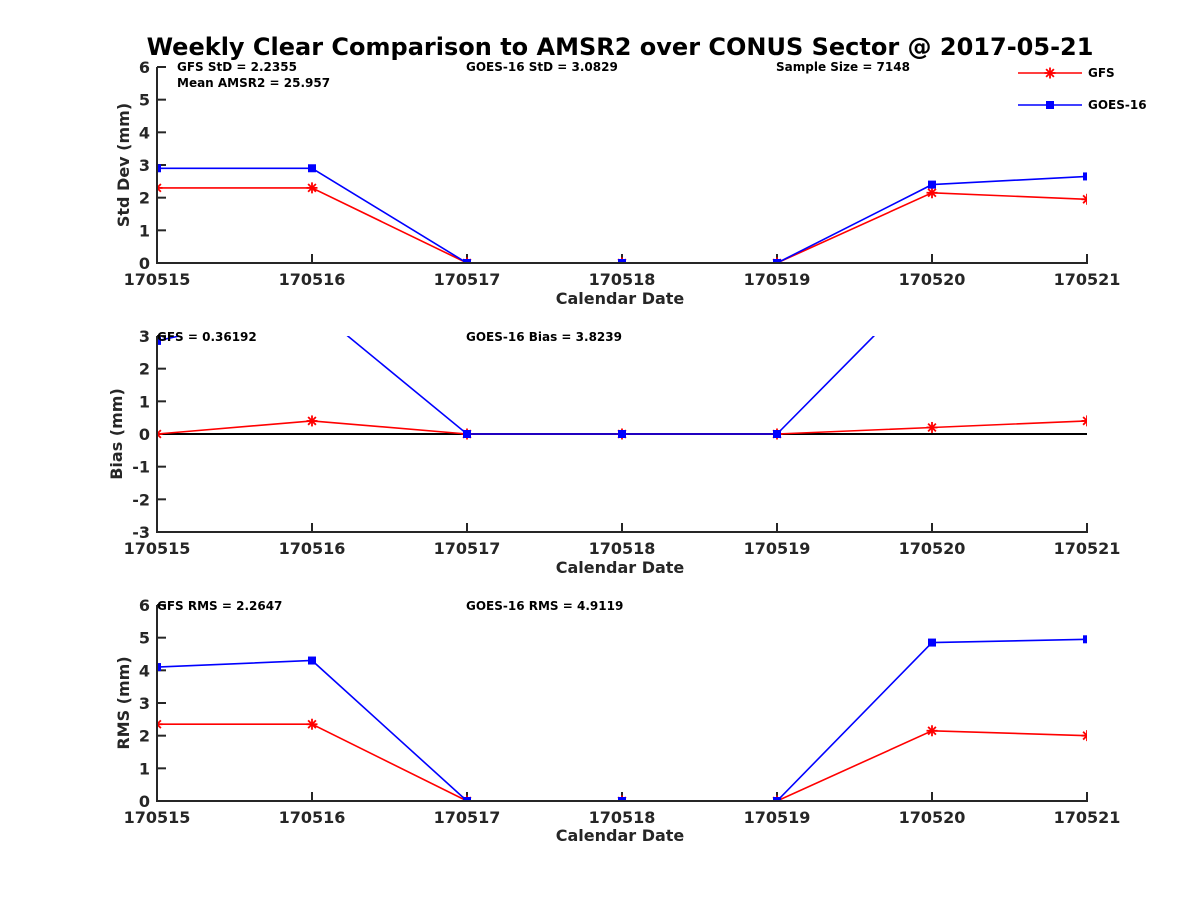 This screenshot has height=900, width=1200. Describe the element at coordinates (622, 817) in the screenshot. I see `rms-x-tick-label: 170518` at that location.